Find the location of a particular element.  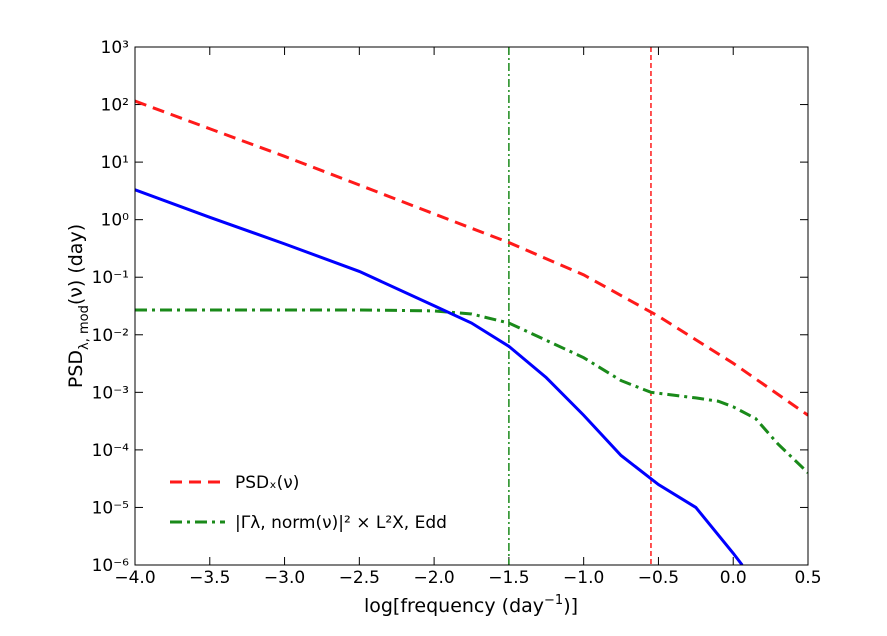

x-label-end: )] is located at coordinates (570, 606).